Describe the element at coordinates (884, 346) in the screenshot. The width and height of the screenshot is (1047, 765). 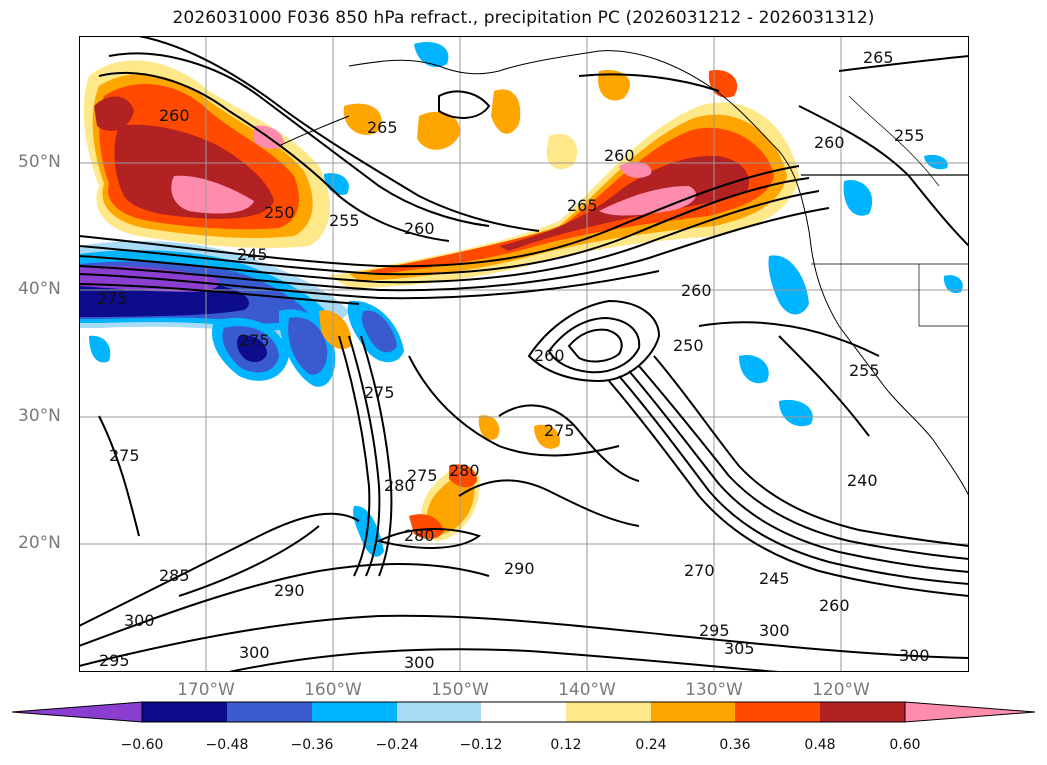
I see `north-america-coastline` at that location.